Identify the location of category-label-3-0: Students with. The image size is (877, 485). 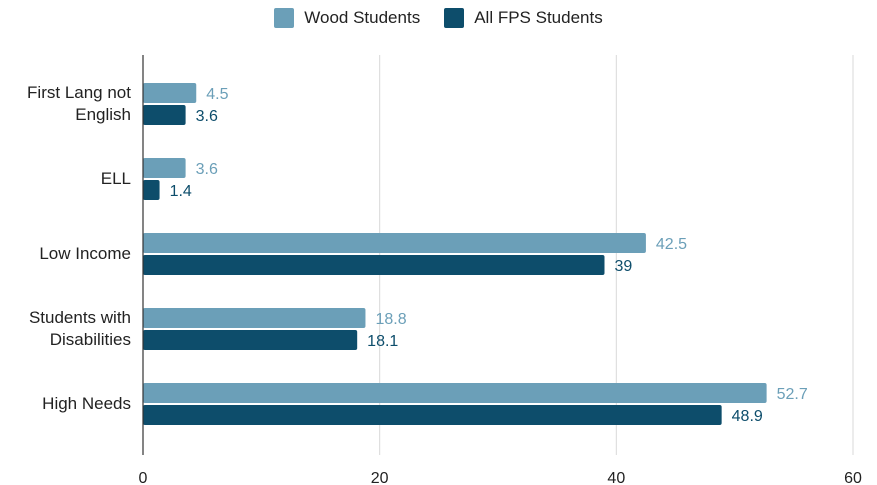
(80, 317).